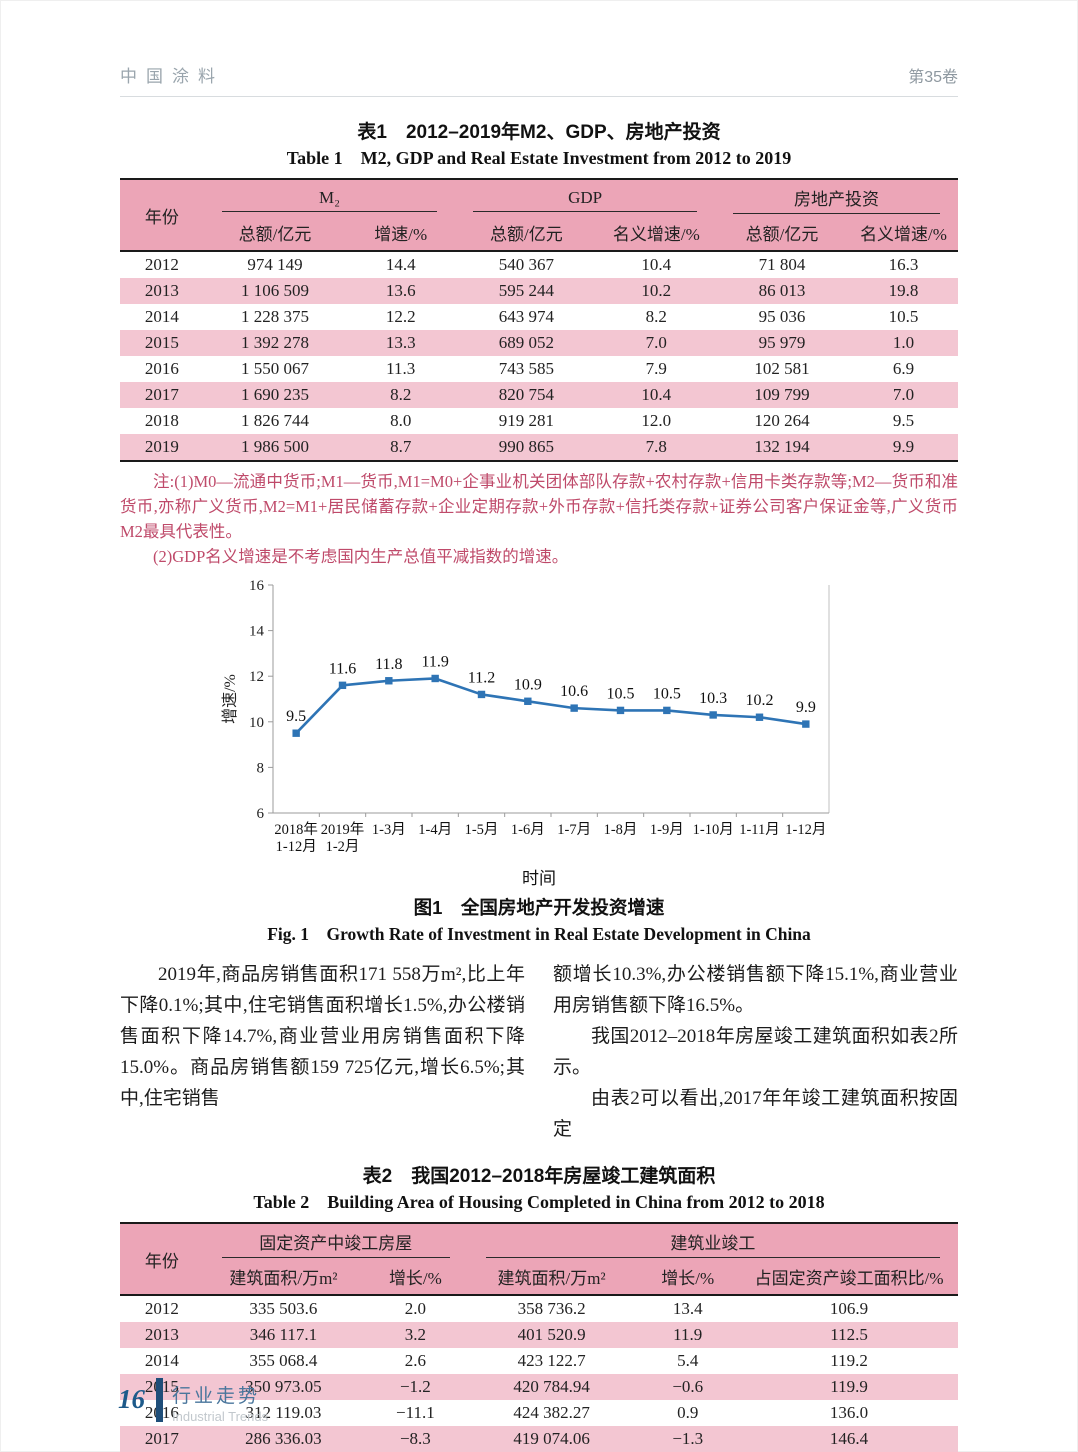 The height and width of the screenshot is (1452, 1078). What do you see at coordinates (131, 1399) in the screenshot?
I see `page-number: 16` at bounding box center [131, 1399].